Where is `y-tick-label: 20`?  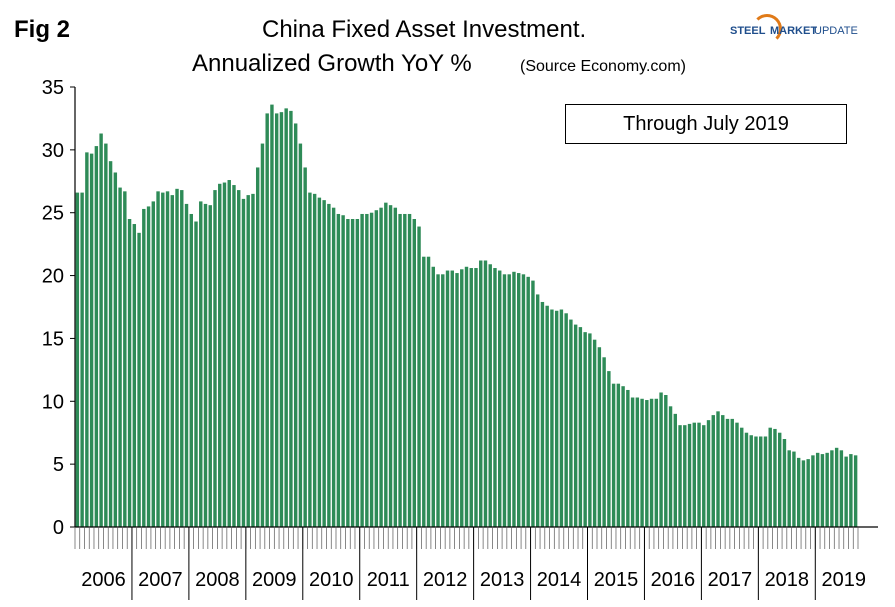
y-tick-label: 20 is located at coordinates (53, 277).